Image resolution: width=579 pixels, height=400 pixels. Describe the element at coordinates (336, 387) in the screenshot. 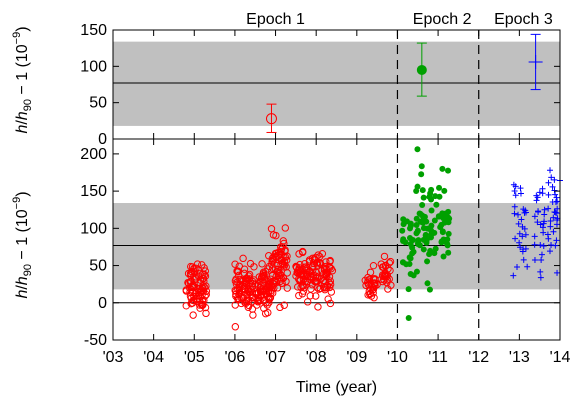

I see `x-axis-label: Time (year)` at that location.